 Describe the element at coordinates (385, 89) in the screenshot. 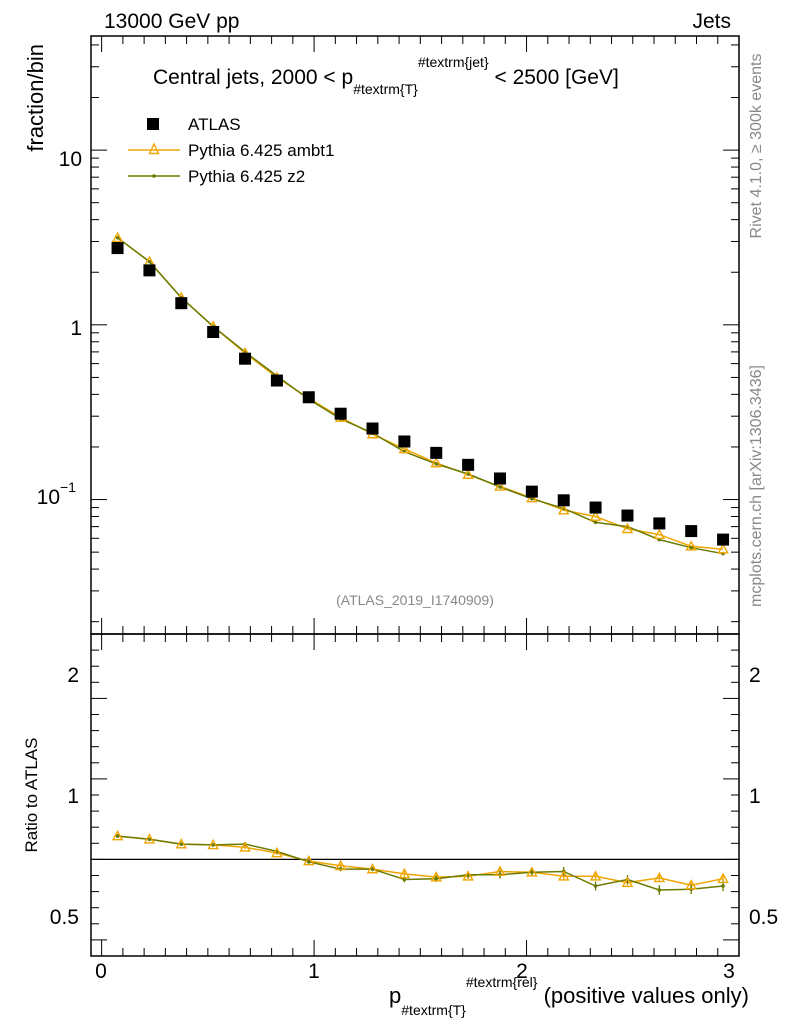

I see `title-subscript: #textrm{T}` at that location.